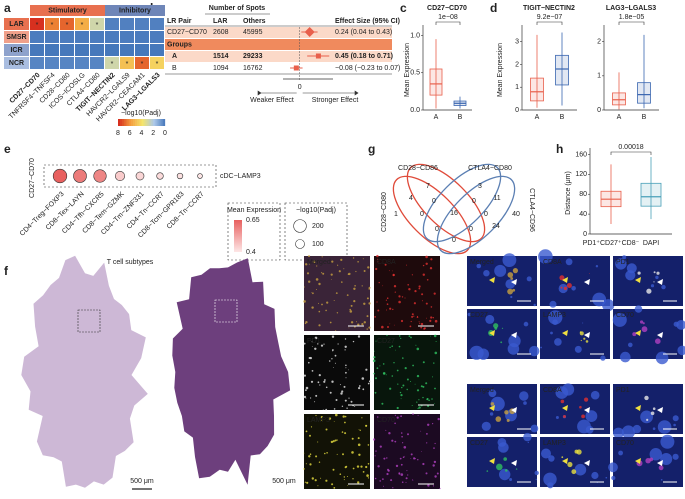  I want to click on venn-count: 0, so click(471, 229).